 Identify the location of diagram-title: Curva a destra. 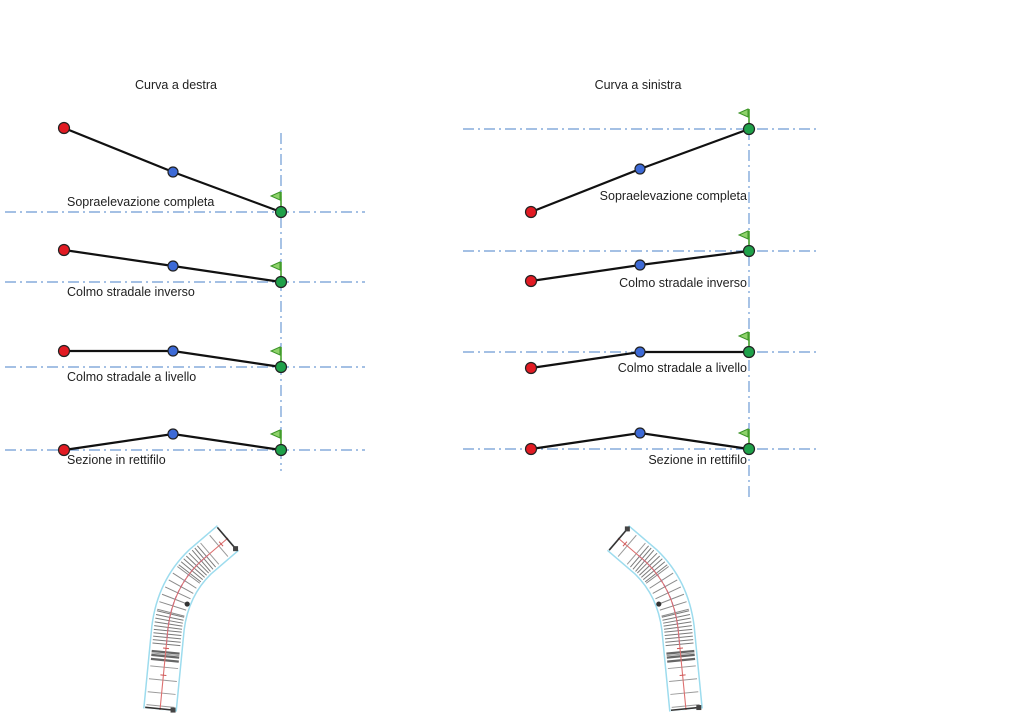
(176, 85).